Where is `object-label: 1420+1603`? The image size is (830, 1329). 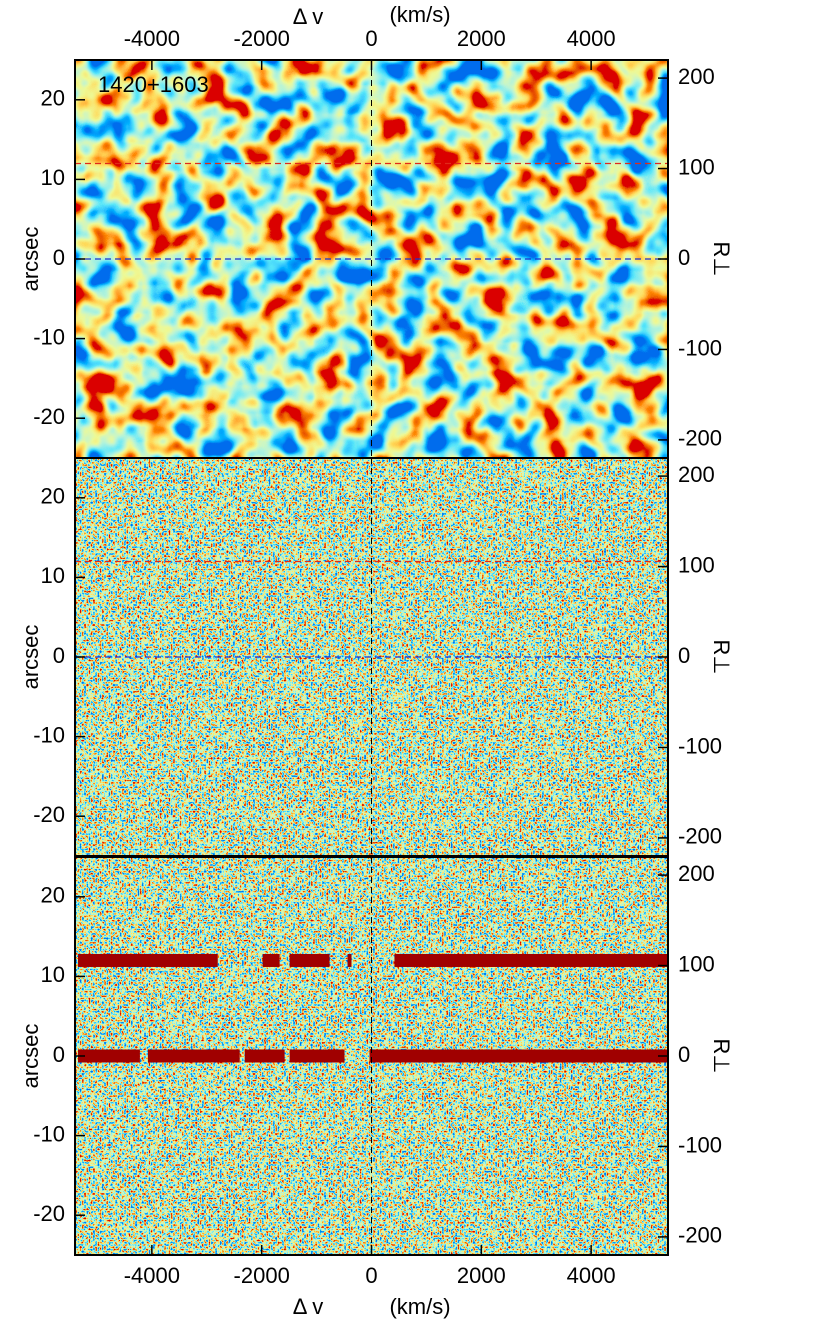 object-label: 1420+1603 is located at coordinates (153, 84).